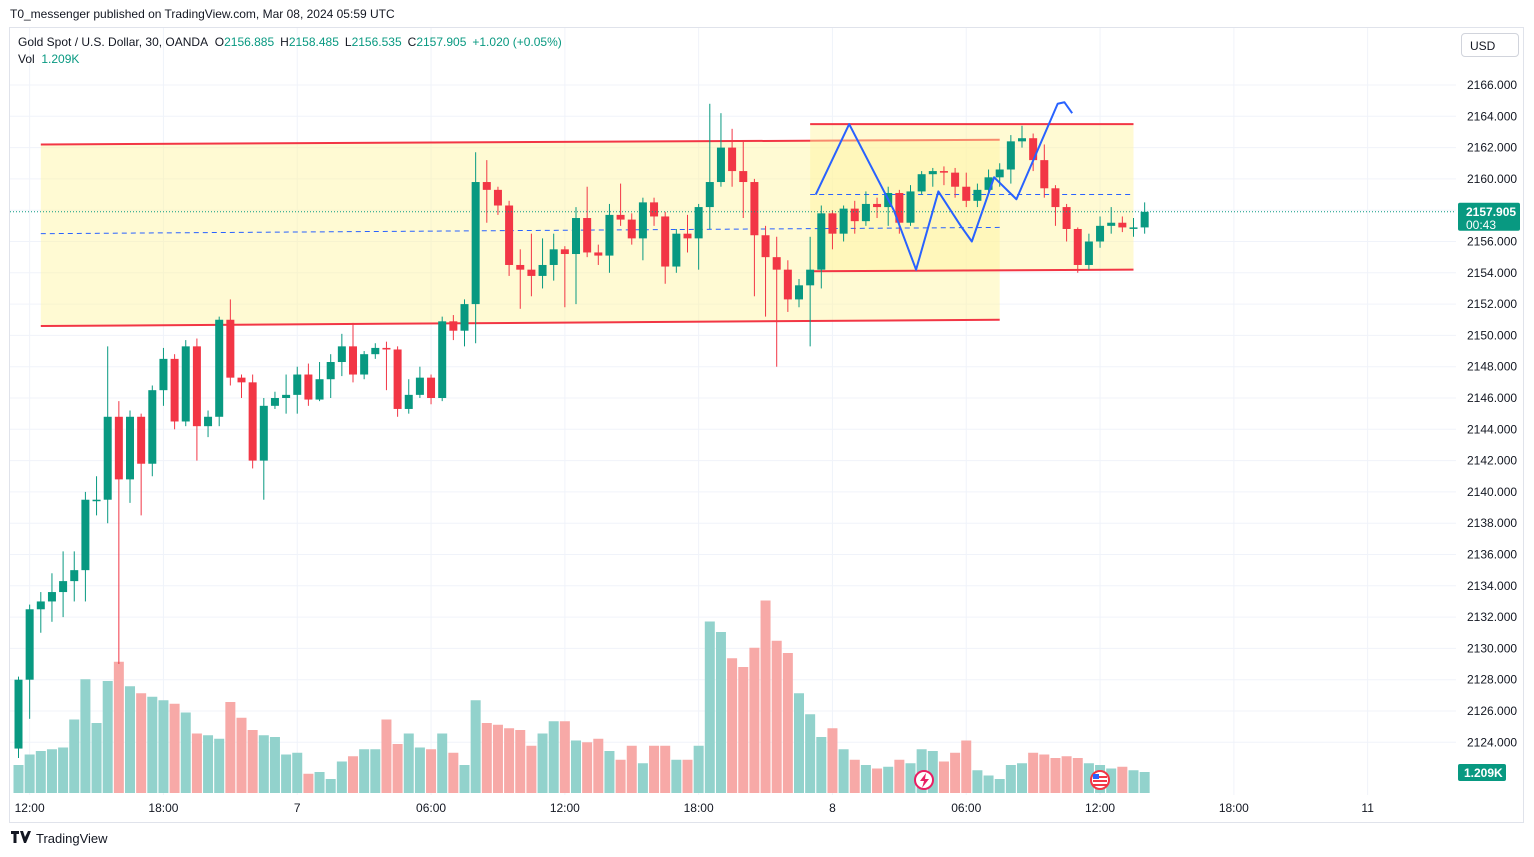 The width and height of the screenshot is (1534, 857). I want to click on projection-path, so click(943, 186).